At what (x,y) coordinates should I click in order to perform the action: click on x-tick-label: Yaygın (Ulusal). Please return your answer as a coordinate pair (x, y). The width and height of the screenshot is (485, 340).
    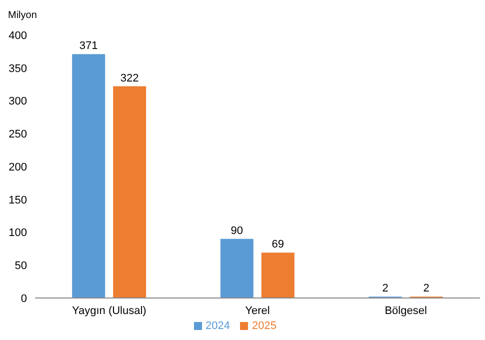
    Looking at the image, I should click on (109, 310).